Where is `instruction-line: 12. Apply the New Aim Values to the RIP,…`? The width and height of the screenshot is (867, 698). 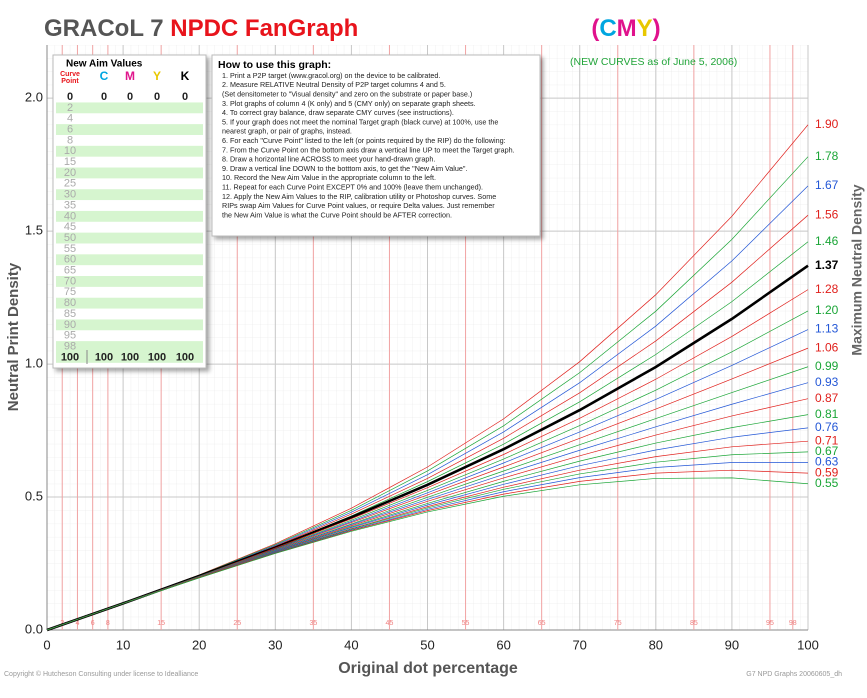
instruction-line: 12. Apply the New Aim Values to the RIP,… is located at coordinates (359, 196).